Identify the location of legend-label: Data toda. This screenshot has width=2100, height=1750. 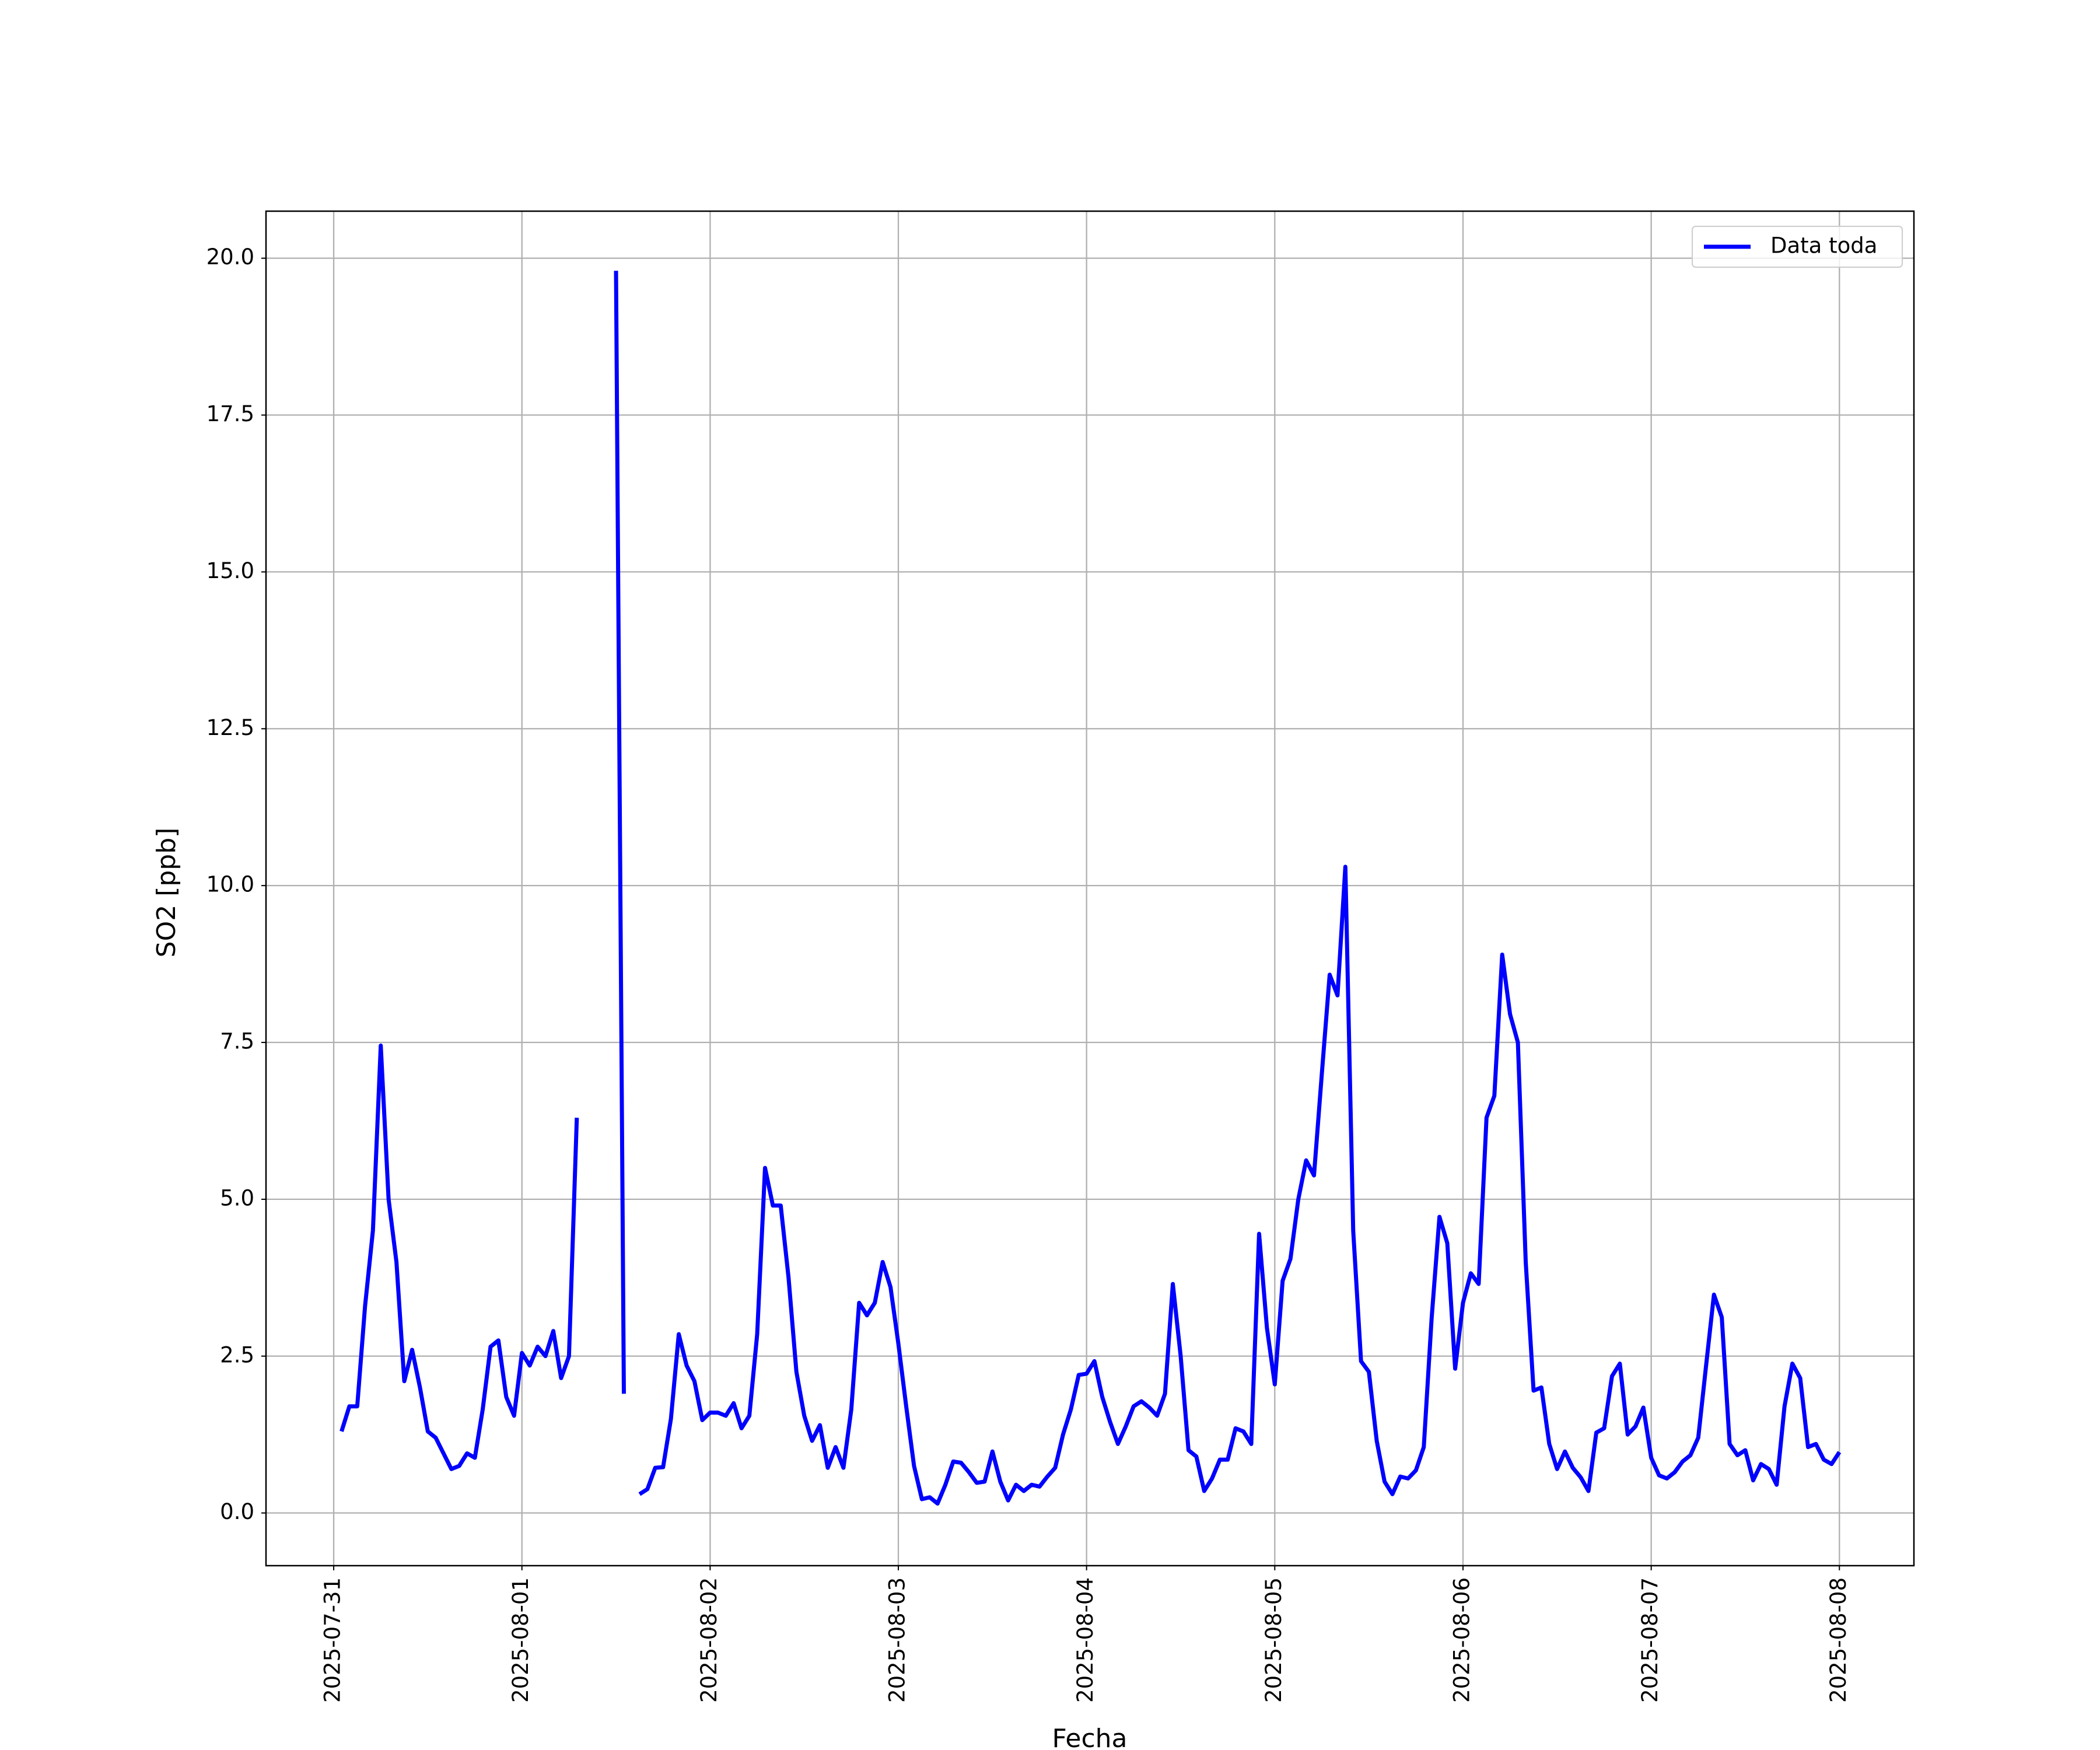
(1824, 245).